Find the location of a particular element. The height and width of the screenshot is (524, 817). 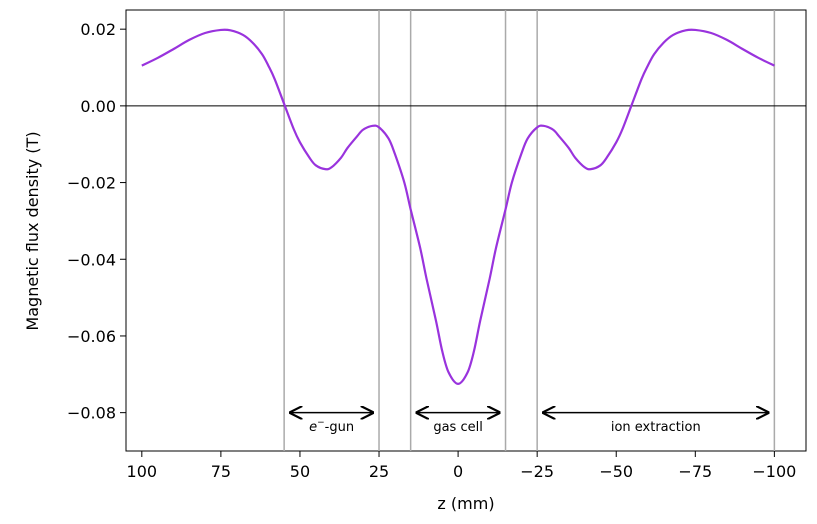

x-tick-label: 75 is located at coordinates (221, 471).